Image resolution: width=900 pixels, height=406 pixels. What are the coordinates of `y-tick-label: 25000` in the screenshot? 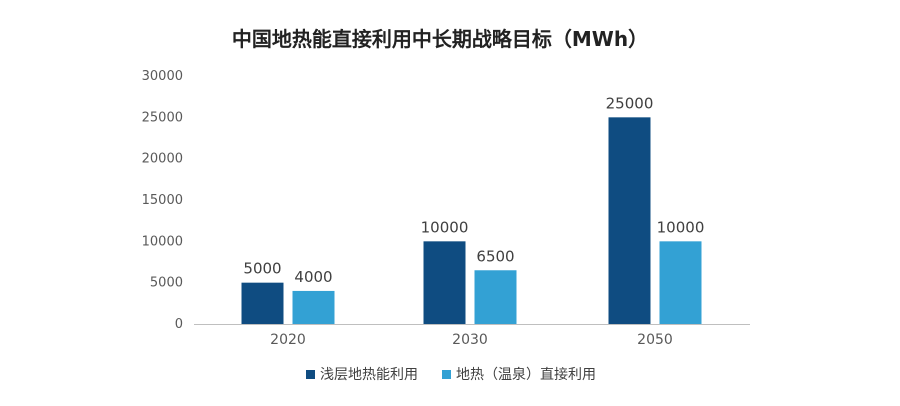 It's located at (162, 117).